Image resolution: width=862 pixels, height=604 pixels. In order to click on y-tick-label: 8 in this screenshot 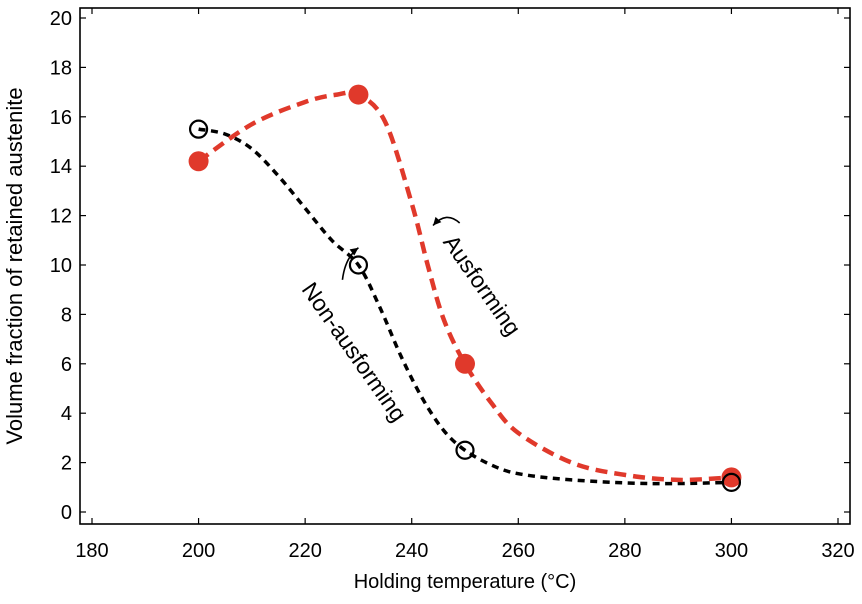, I will do `click(66, 315)`.